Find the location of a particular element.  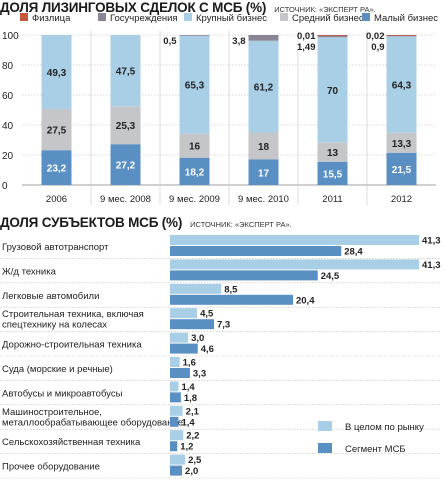

bar-value-label-5-1: 0,9 is located at coordinates (377, 47).